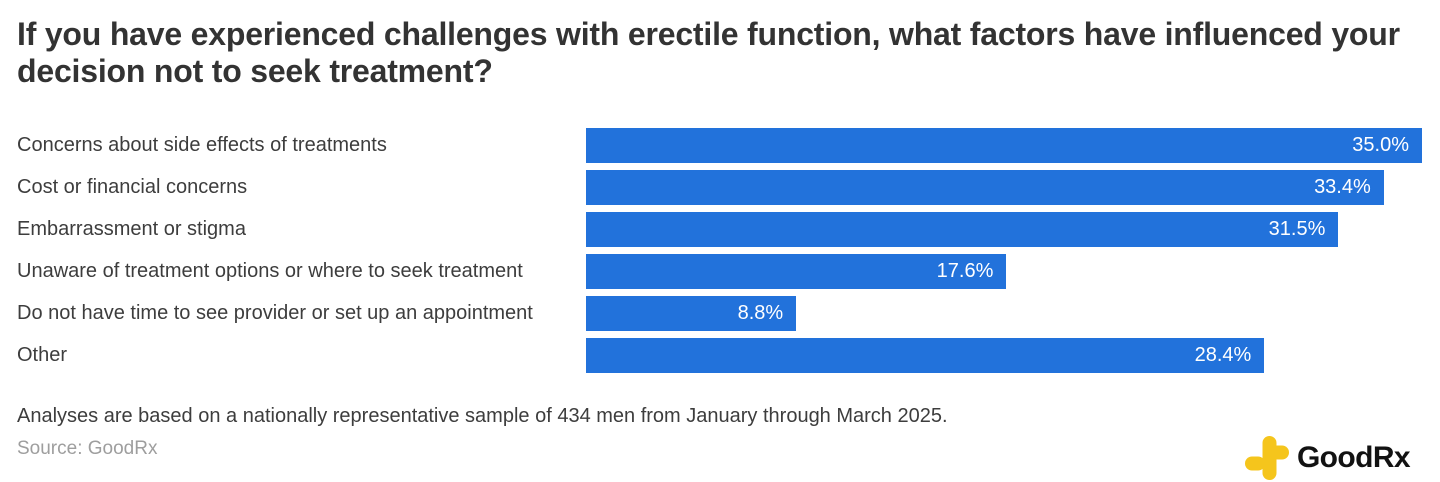 The height and width of the screenshot is (482, 1440). I want to click on row-label: Other, so click(42, 355).